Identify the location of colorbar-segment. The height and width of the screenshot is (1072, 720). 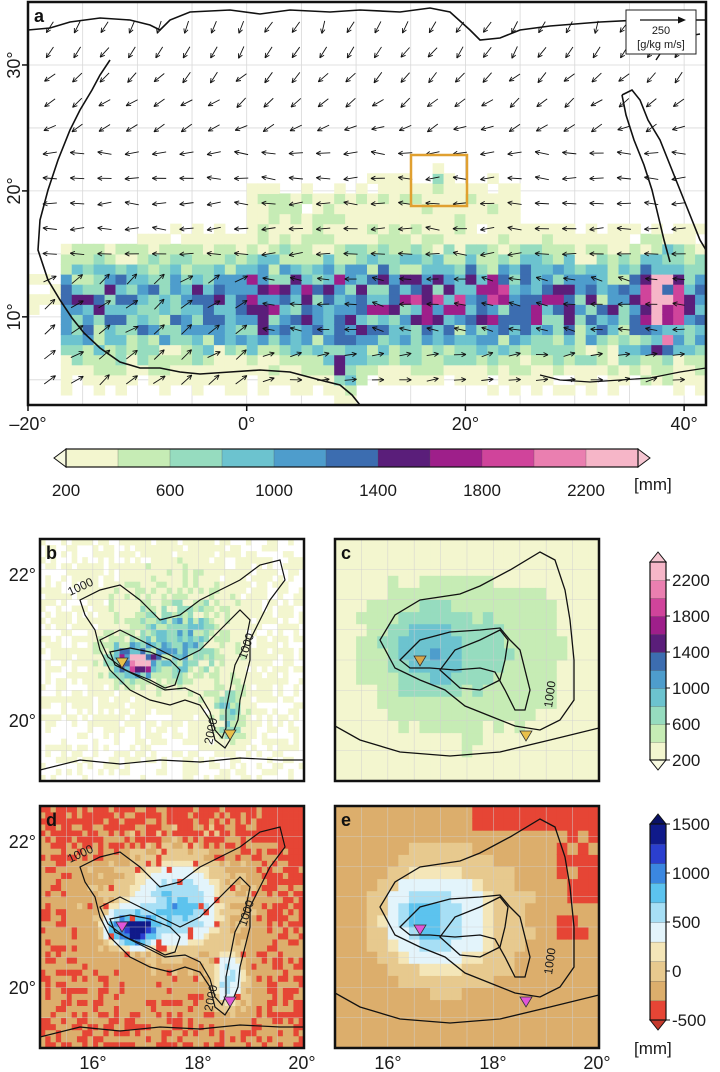
(456, 458).